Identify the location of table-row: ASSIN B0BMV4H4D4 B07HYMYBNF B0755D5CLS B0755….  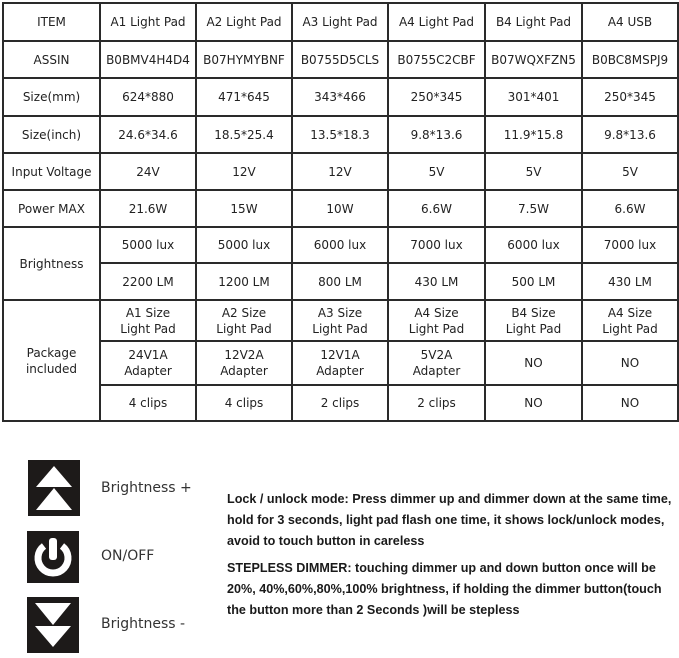
(340, 59).